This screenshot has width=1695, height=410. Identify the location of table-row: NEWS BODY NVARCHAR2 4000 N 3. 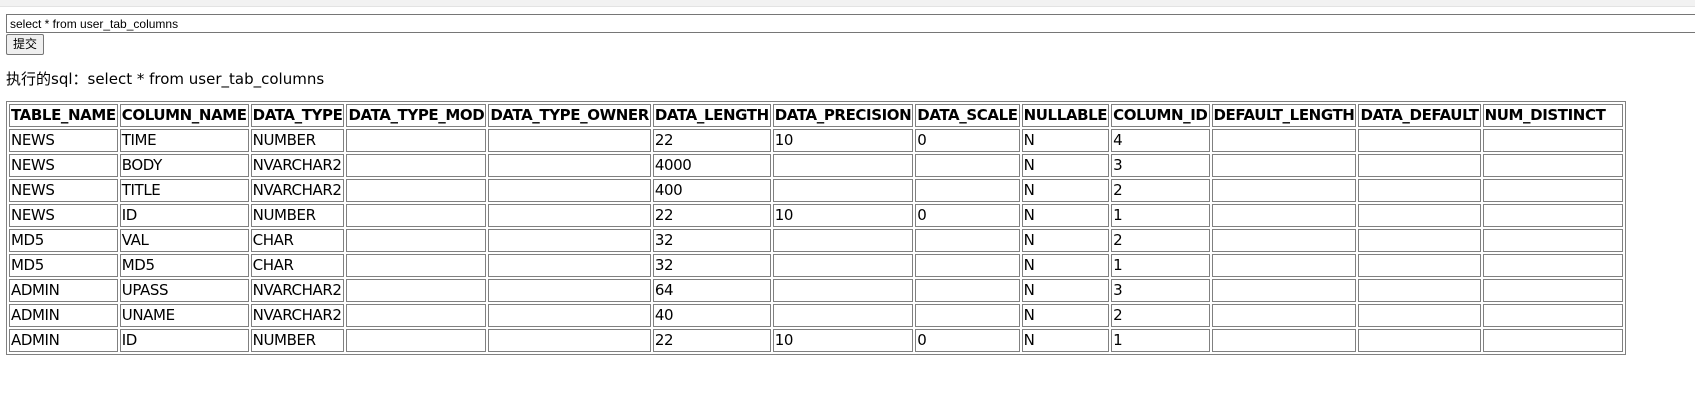
(816, 165).